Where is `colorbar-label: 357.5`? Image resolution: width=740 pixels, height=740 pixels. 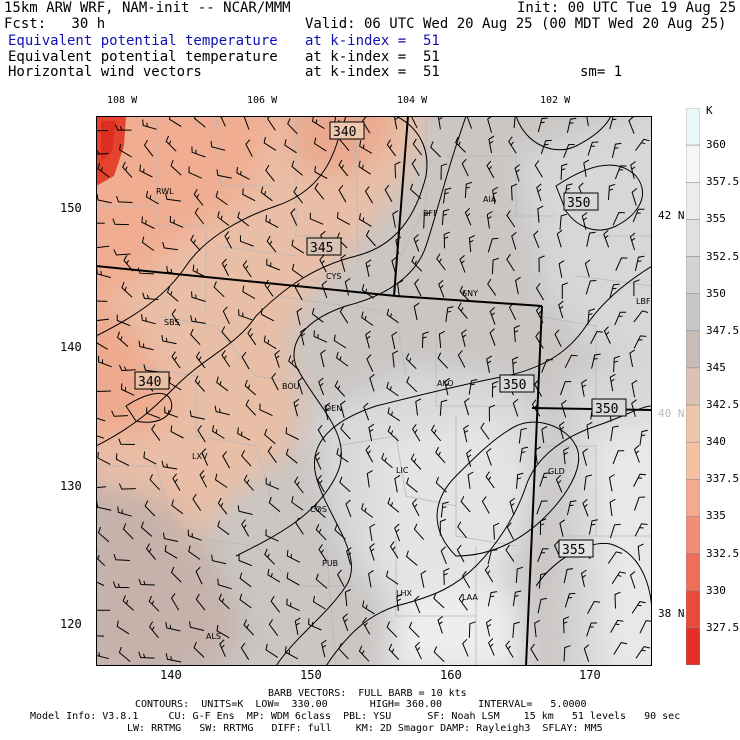 colorbar-label: 357.5 is located at coordinates (723, 182).